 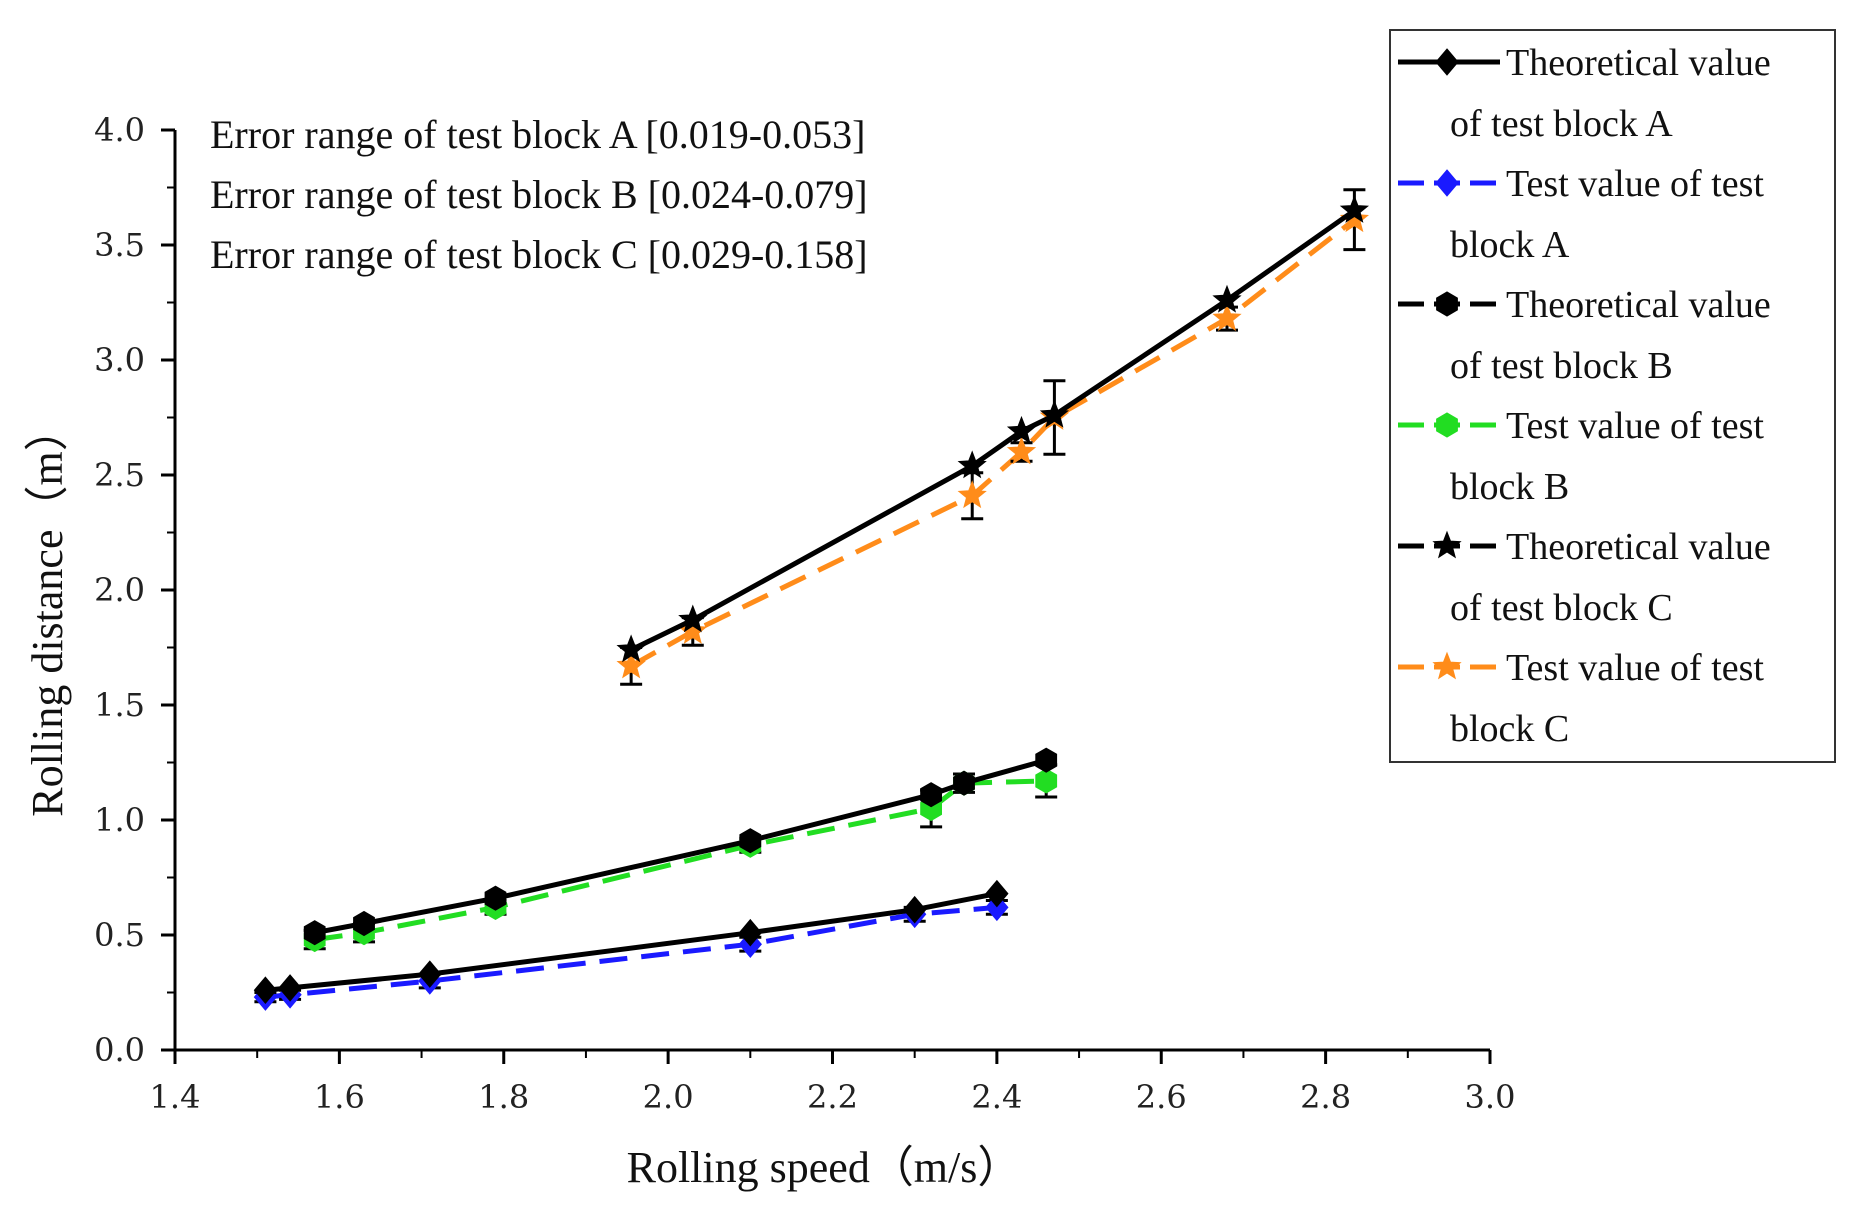 I want to click on y-tick-label: 2.5, so click(x=119, y=475).